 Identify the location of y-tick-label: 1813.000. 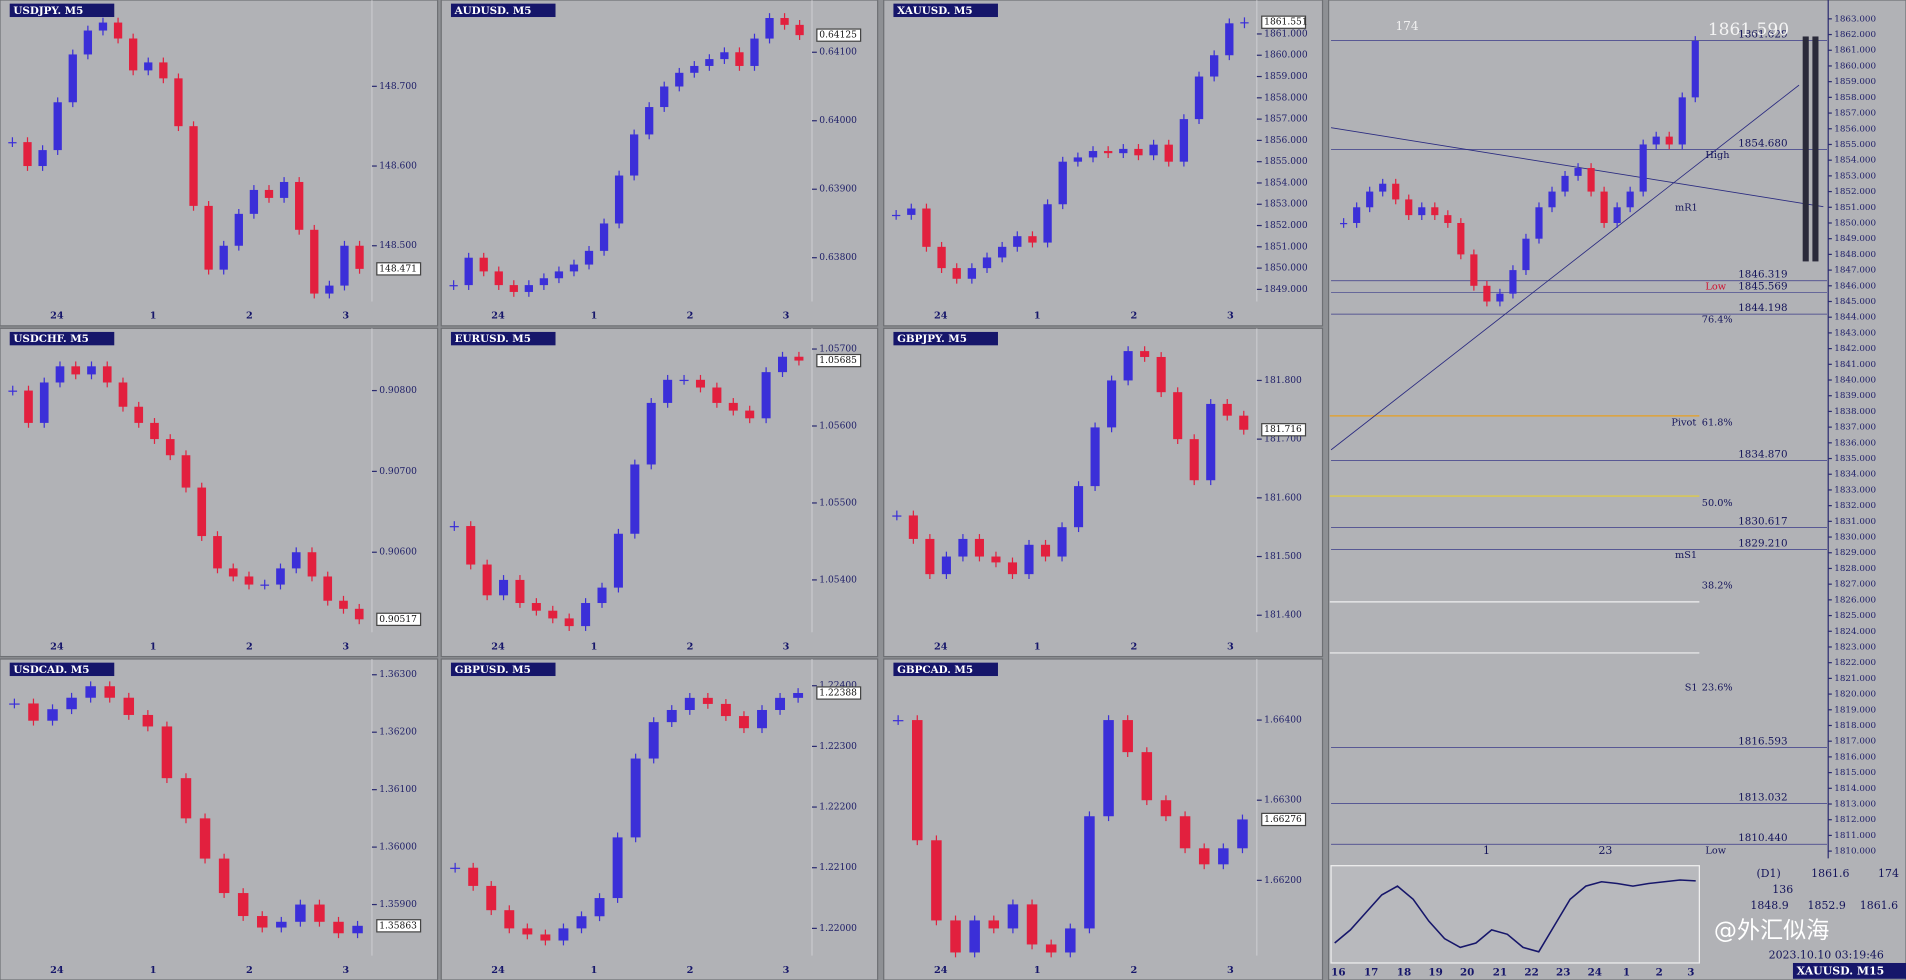
(1855, 805).